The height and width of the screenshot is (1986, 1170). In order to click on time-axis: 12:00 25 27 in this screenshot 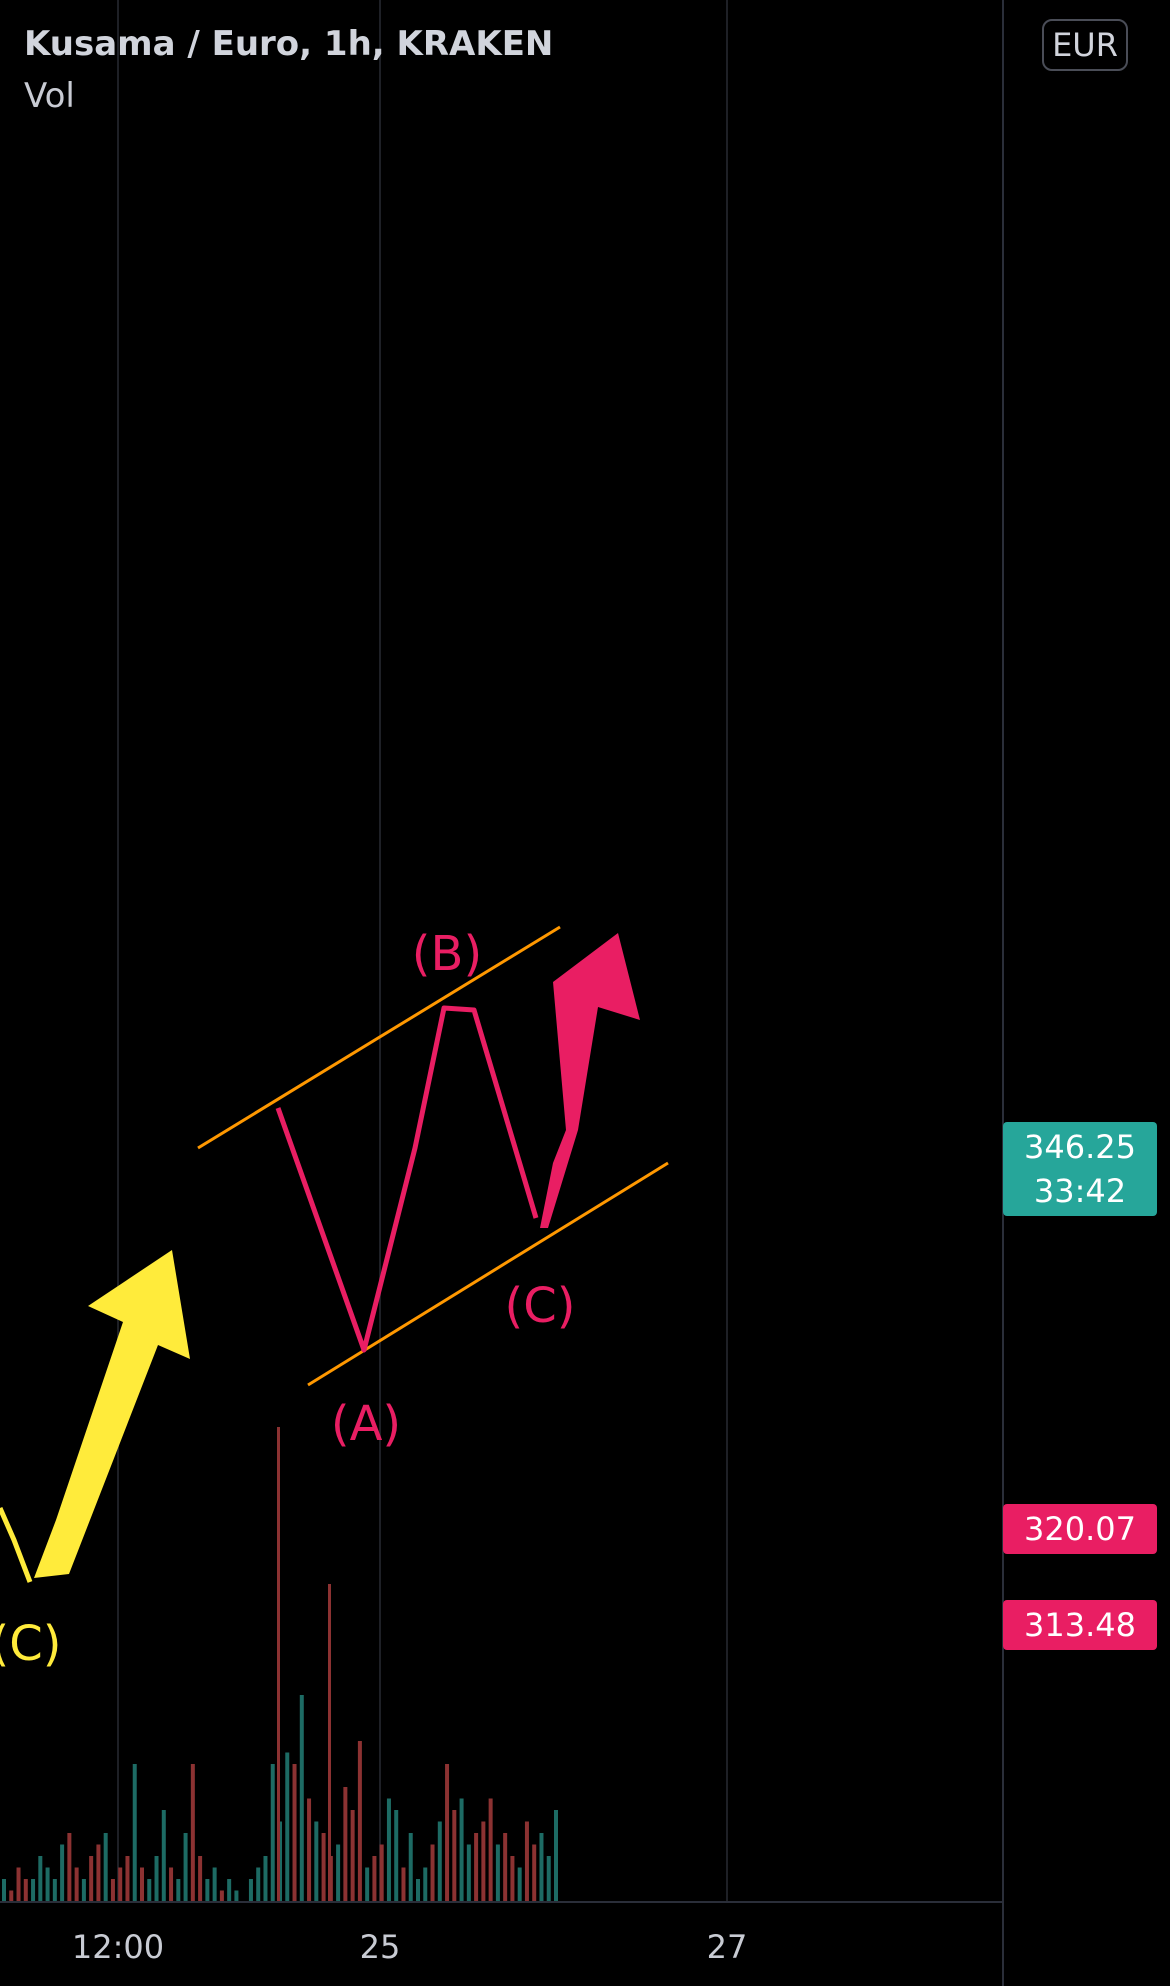, I will do `click(409, 1947)`.